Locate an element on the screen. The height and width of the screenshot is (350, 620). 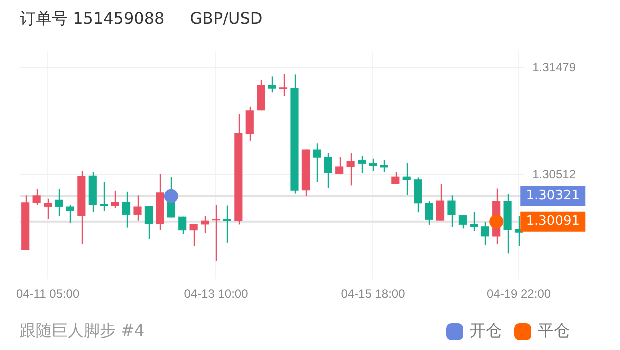
x-tick-label: 04-19 22:00 is located at coordinates (519, 294).